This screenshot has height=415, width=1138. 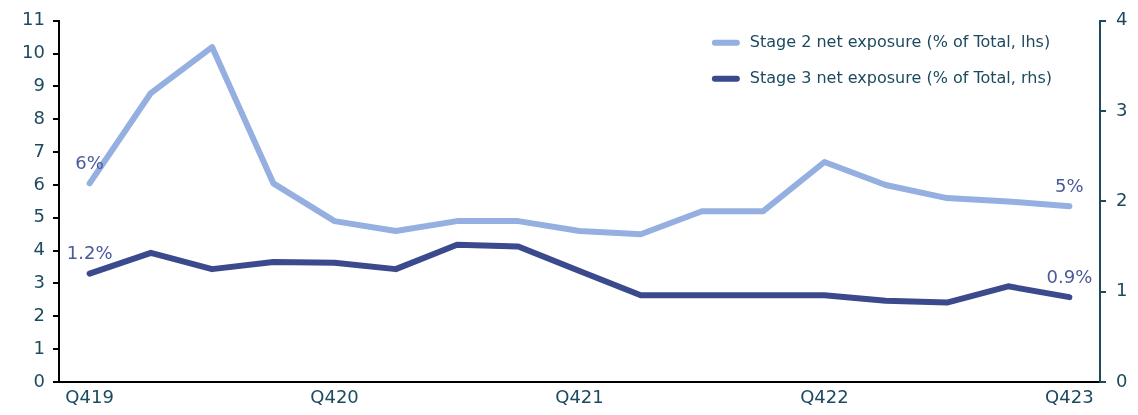 I want to click on x-tick-label: Q420, so click(x=334, y=397).